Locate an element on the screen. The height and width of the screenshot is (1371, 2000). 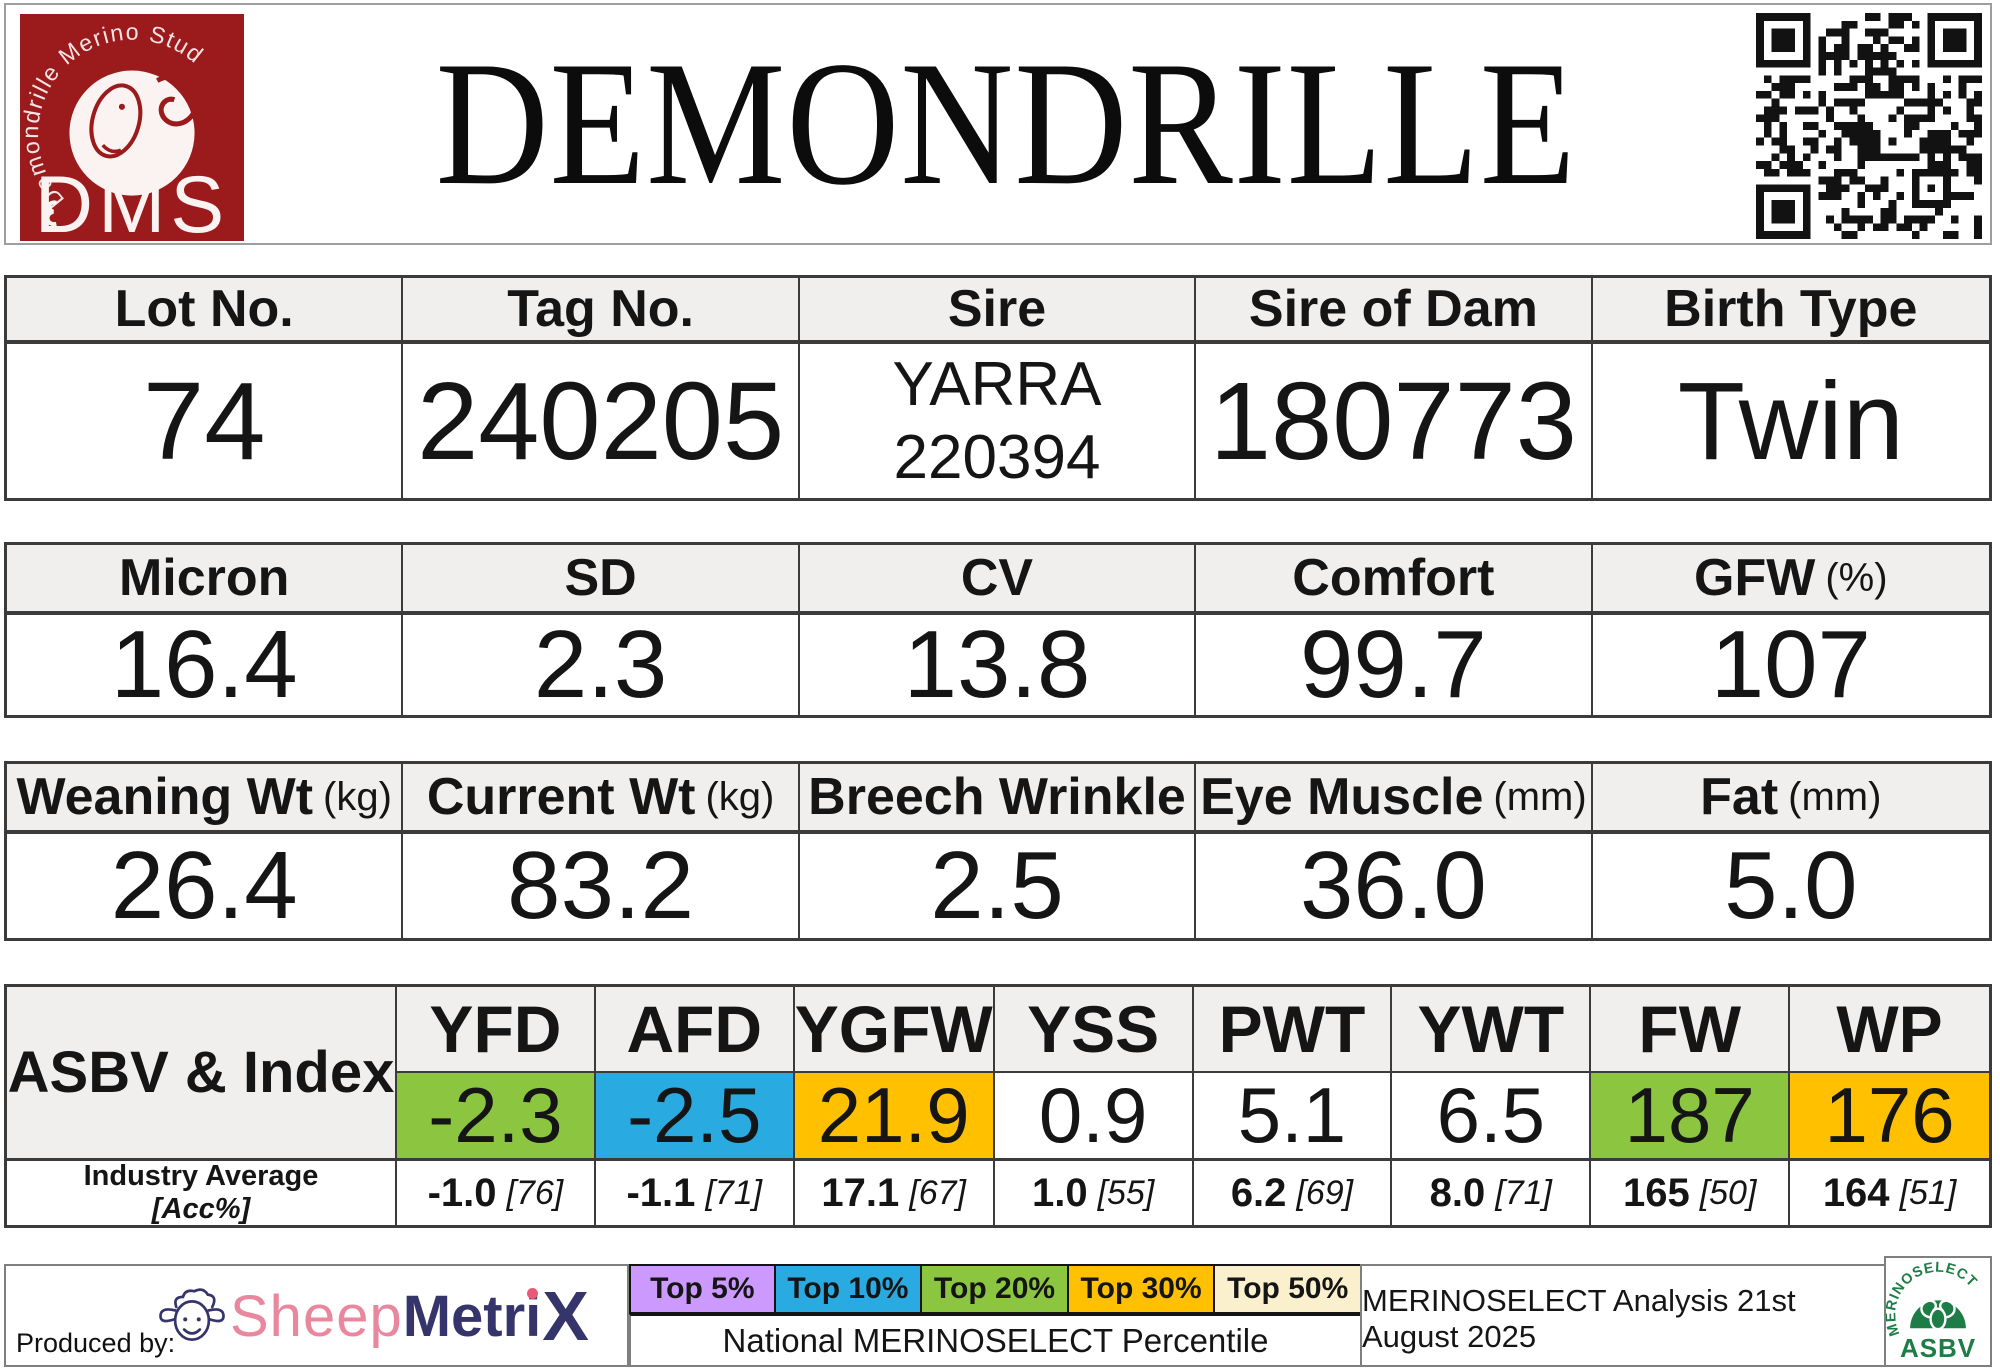
sd-value: 2.3 is located at coordinates (601, 664).